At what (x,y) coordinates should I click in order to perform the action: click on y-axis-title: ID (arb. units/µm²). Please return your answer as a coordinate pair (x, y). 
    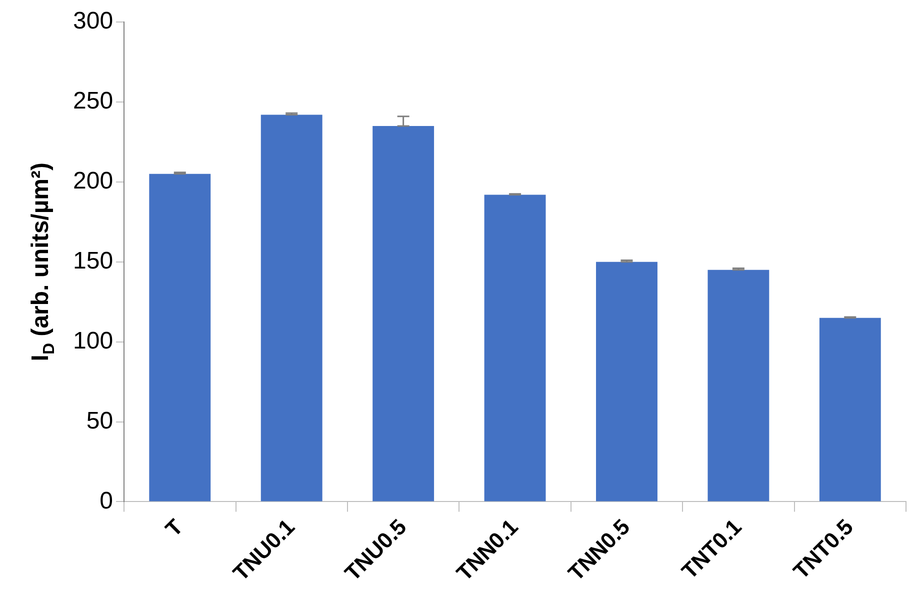
    Looking at the image, I should click on (42, 262).